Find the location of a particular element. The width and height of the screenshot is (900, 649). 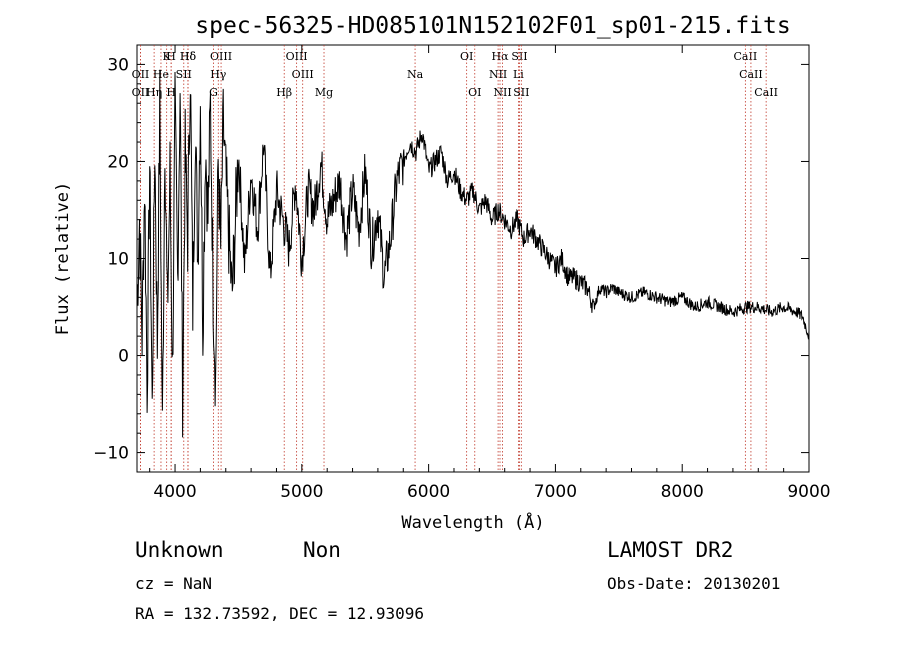

line-label: Hη is located at coordinates (154, 92).